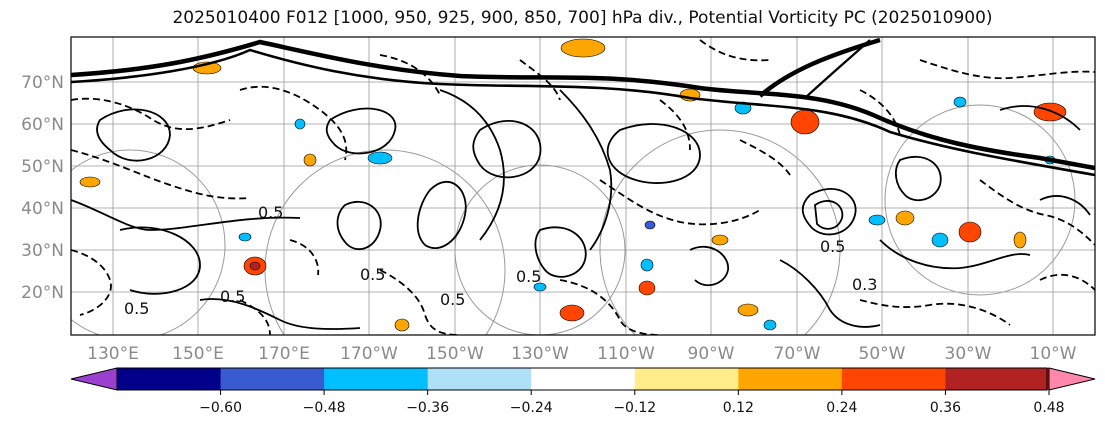 Image resolution: width=1105 pixels, height=429 pixels. What do you see at coordinates (198, 354) in the screenshot?
I see `lon-label: 150°E` at bounding box center [198, 354].